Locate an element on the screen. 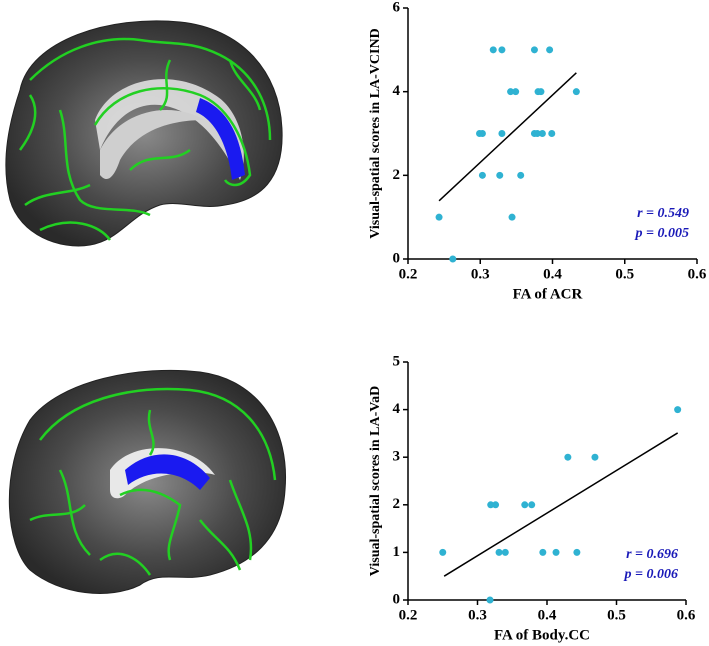 This screenshot has height=646, width=709. y-tick-label: 3 is located at coordinates (397, 457).